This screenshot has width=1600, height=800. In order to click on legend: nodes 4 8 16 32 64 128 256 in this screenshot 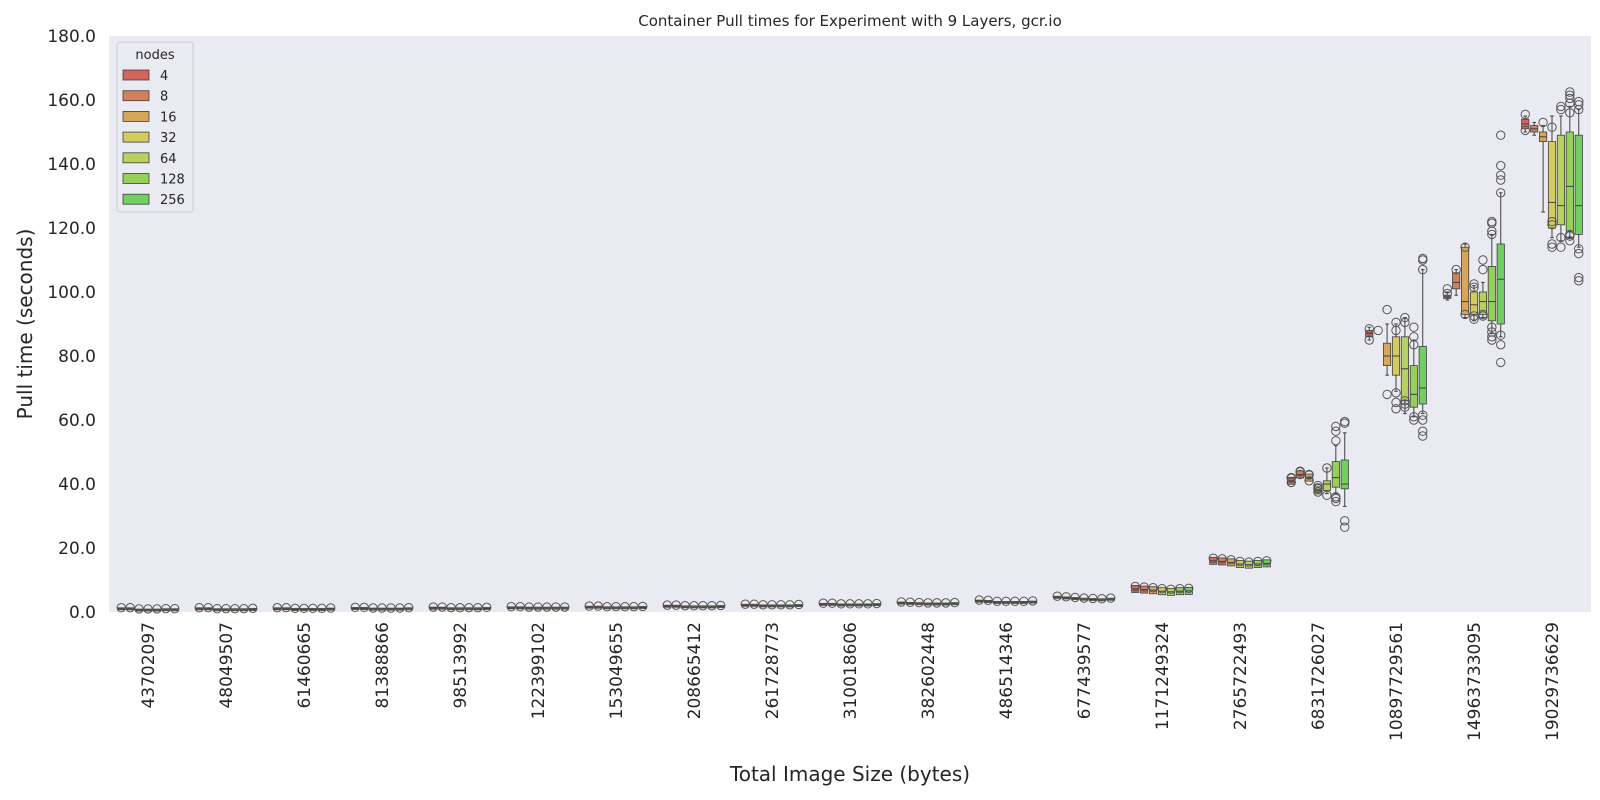, I will do `click(155, 127)`.